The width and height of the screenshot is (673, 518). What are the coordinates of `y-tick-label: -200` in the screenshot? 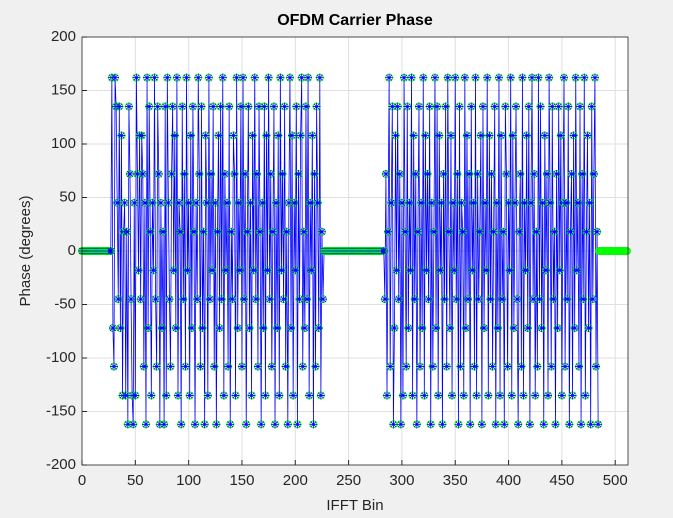 It's located at (61, 464).